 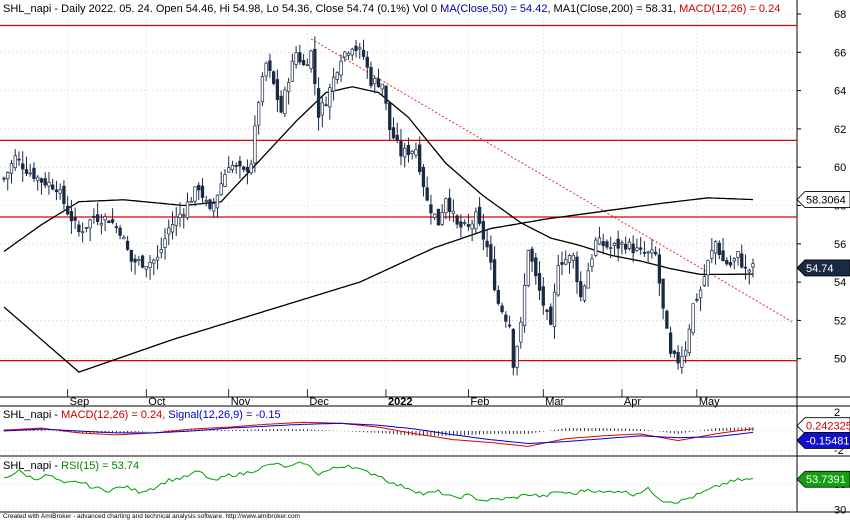 What do you see at coordinates (378, 433) in the screenshot?
I see `signal-line` at bounding box center [378, 433].